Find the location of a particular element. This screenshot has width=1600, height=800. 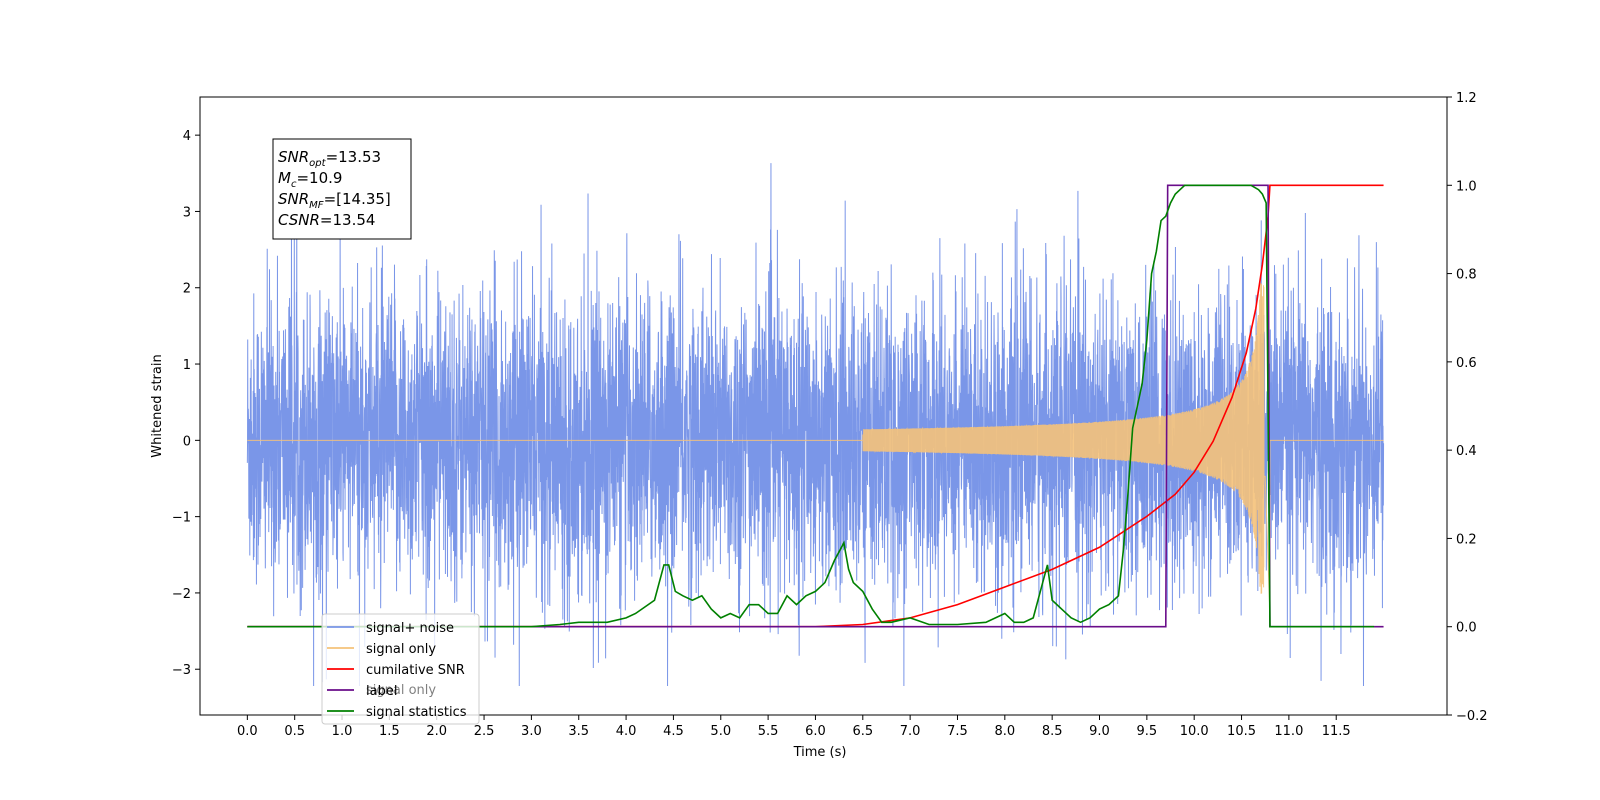

annotation-subscript: c is located at coordinates (294, 184).